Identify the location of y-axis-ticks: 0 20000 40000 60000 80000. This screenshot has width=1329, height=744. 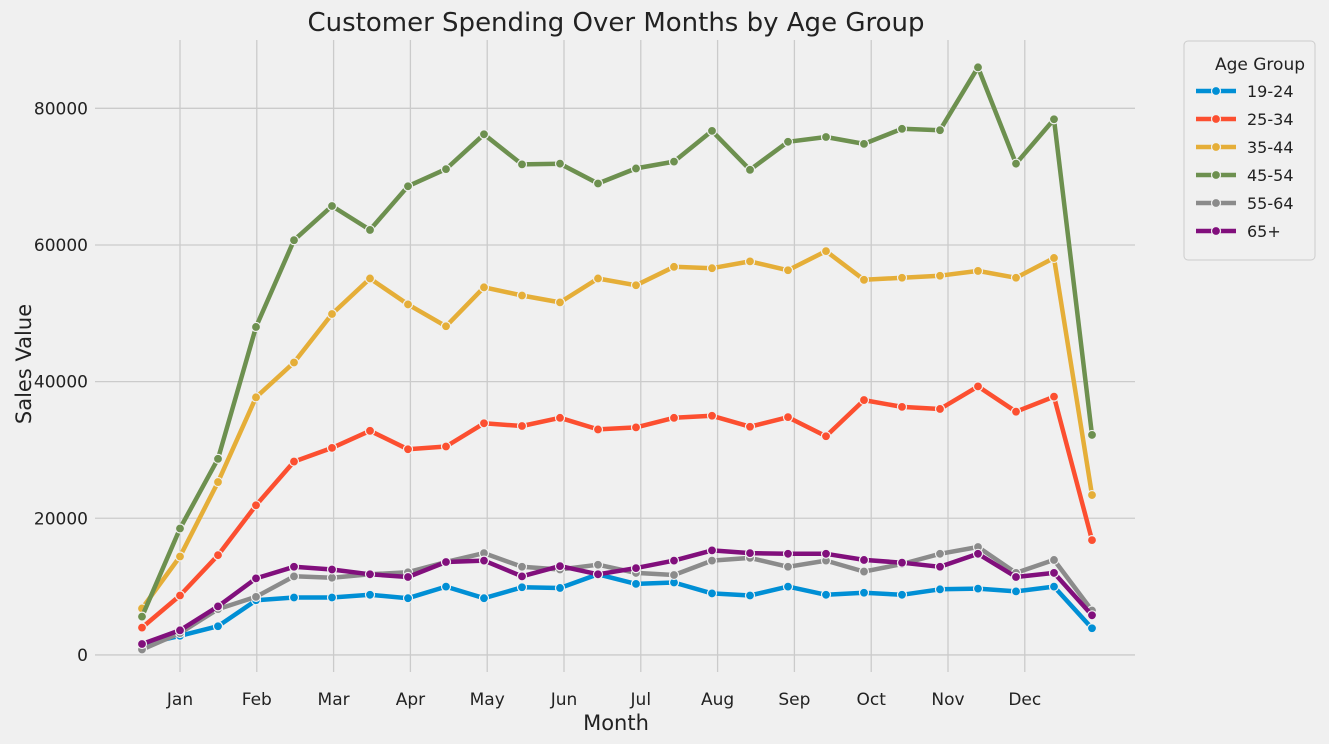
(61, 382).